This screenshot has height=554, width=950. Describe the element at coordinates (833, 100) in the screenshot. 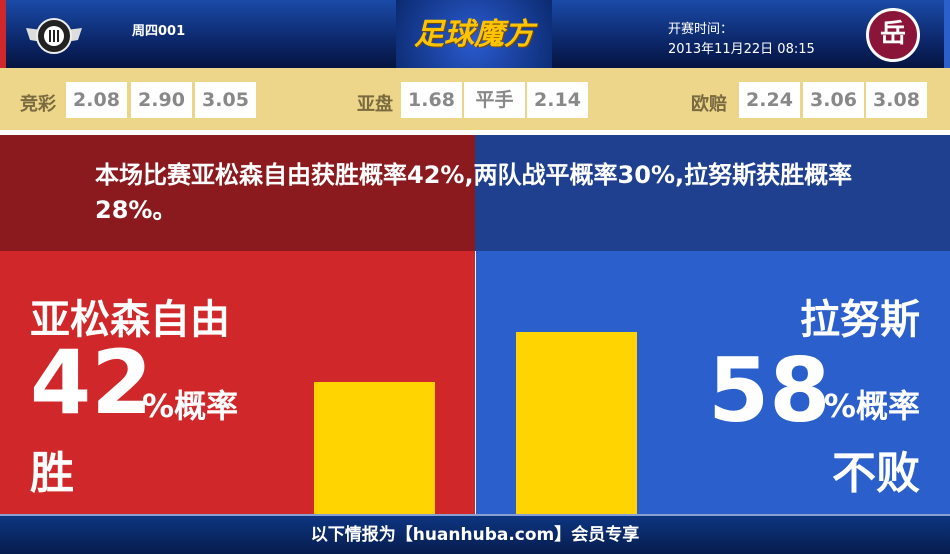

I see `oupei-odd: 3.06` at that location.